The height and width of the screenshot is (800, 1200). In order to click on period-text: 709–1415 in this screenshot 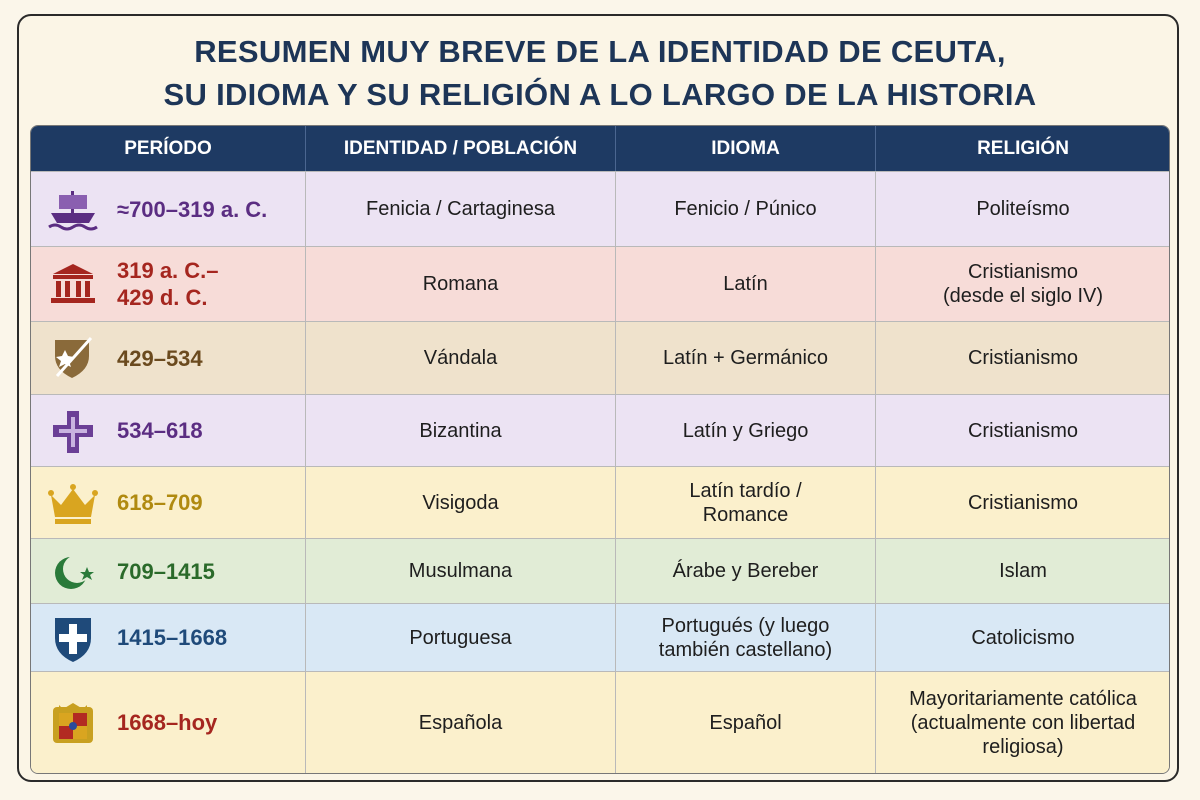, I will do `click(166, 571)`.